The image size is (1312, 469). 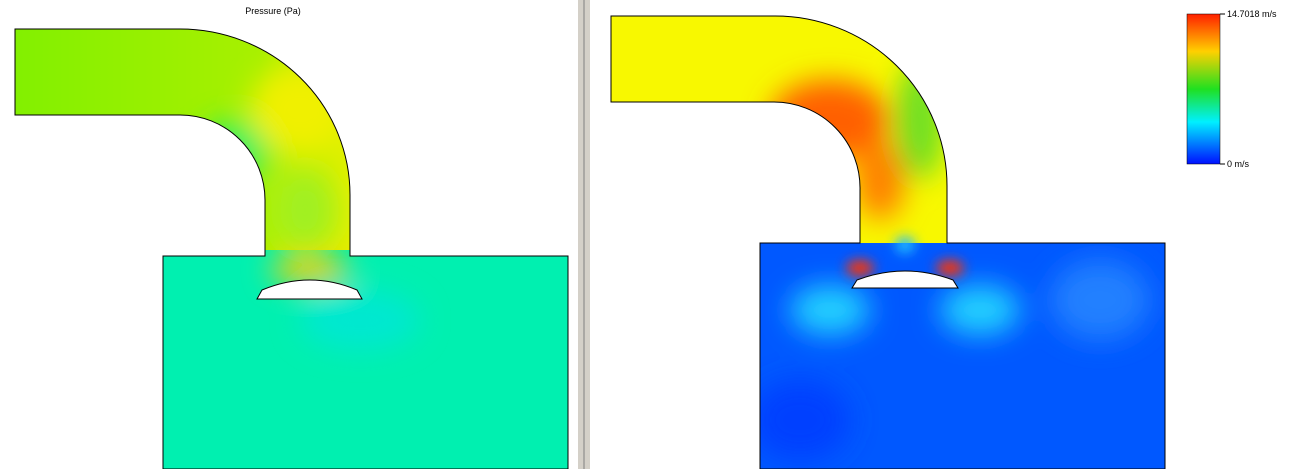 I want to click on legend-max: 14.7018 m/s, so click(x=1252, y=14).